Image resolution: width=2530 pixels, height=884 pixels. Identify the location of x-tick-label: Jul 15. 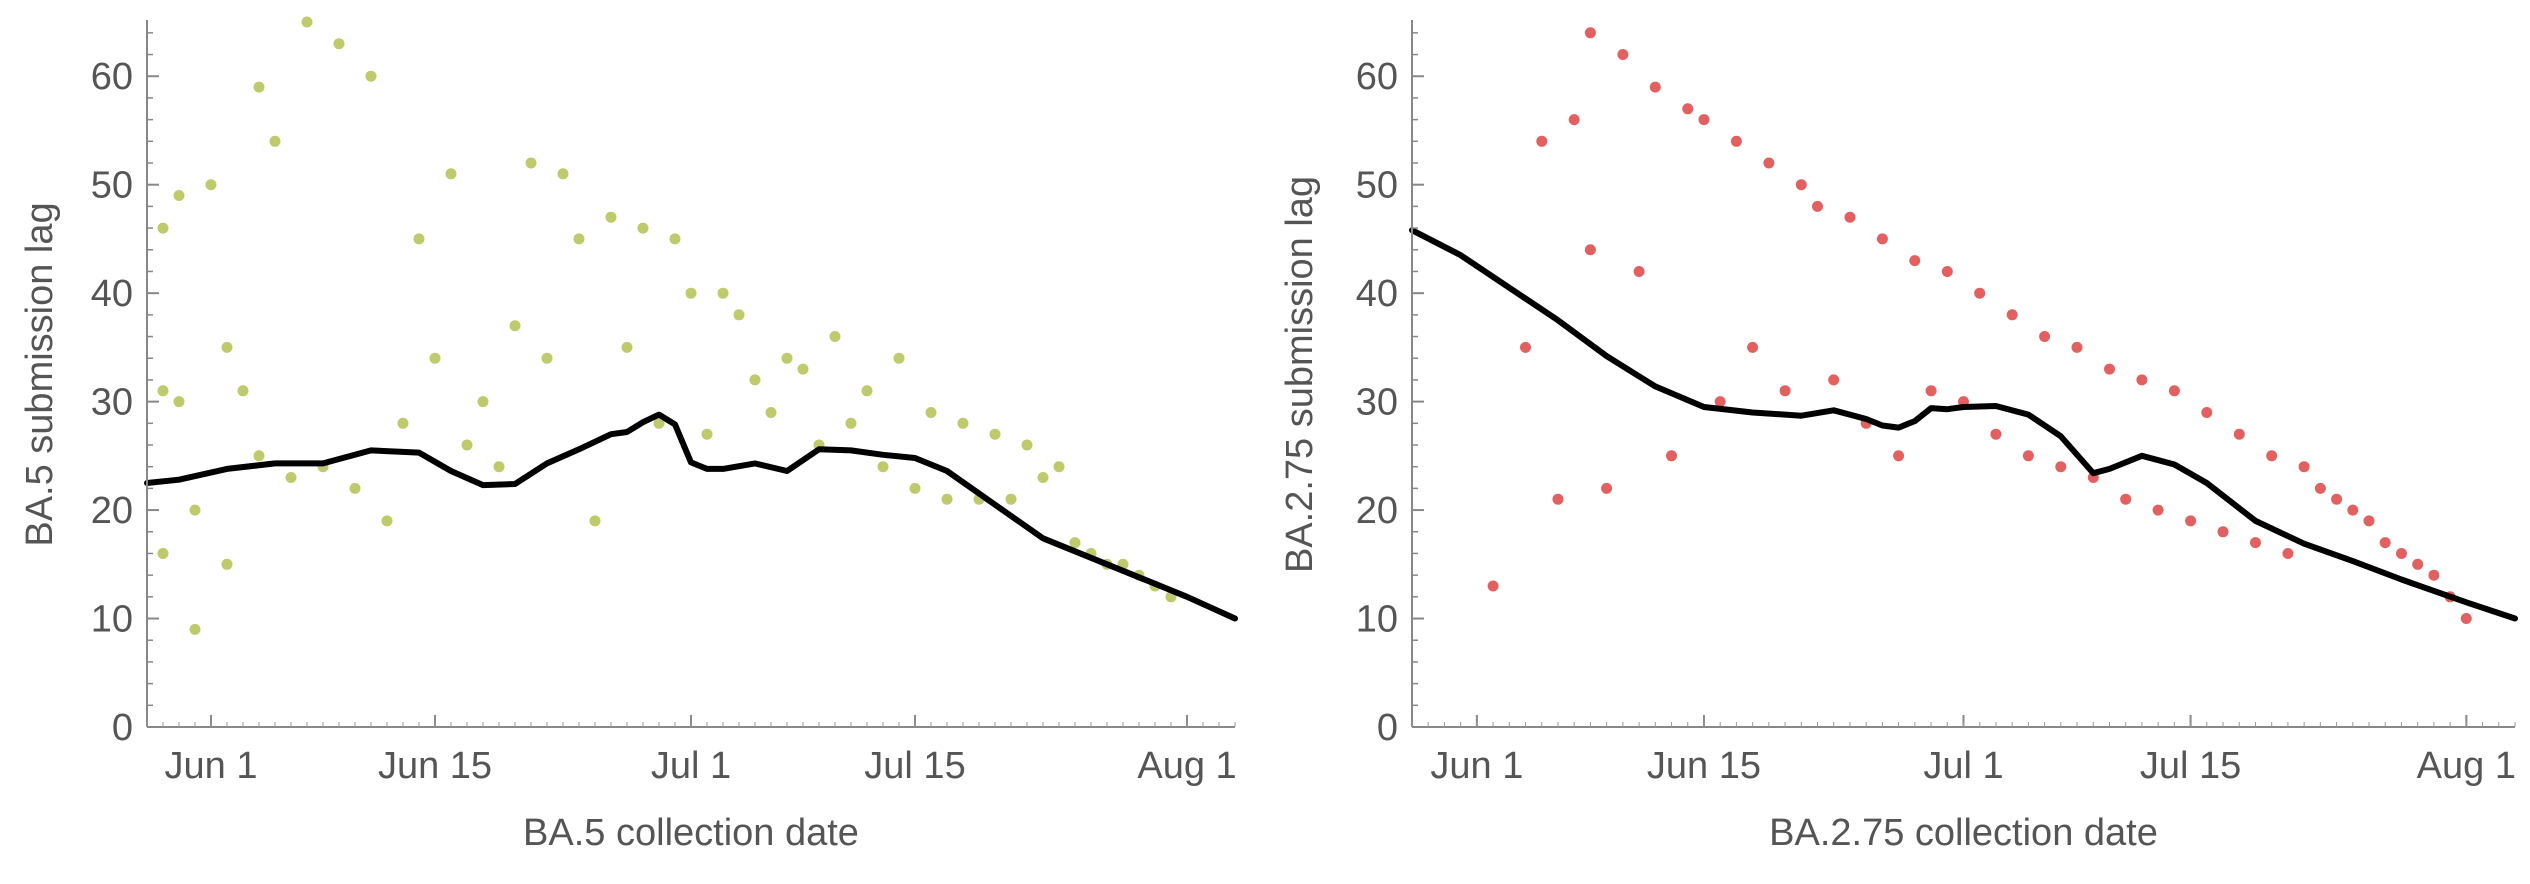
(2190, 766).